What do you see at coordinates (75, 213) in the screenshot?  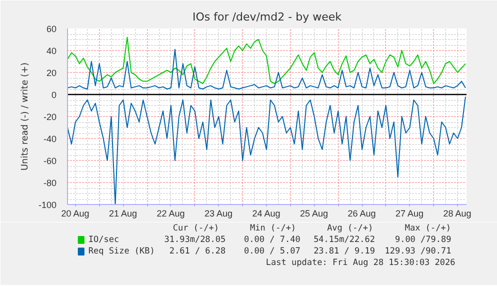 I see `x-tick-label: 20 Aug` at bounding box center [75, 213].